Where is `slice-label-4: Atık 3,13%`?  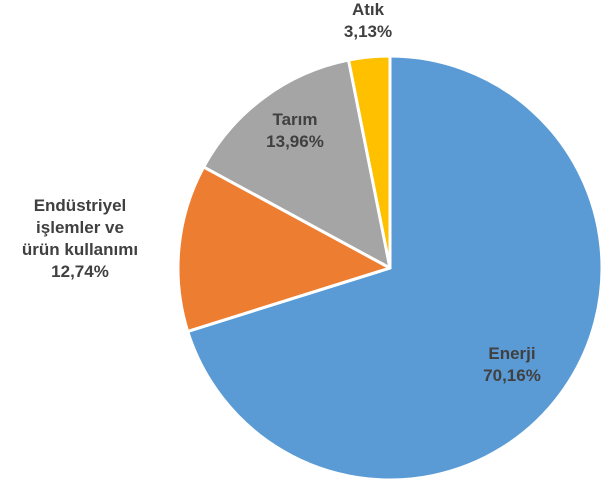 slice-label-4: Atık 3,13% is located at coordinates (368, 20).